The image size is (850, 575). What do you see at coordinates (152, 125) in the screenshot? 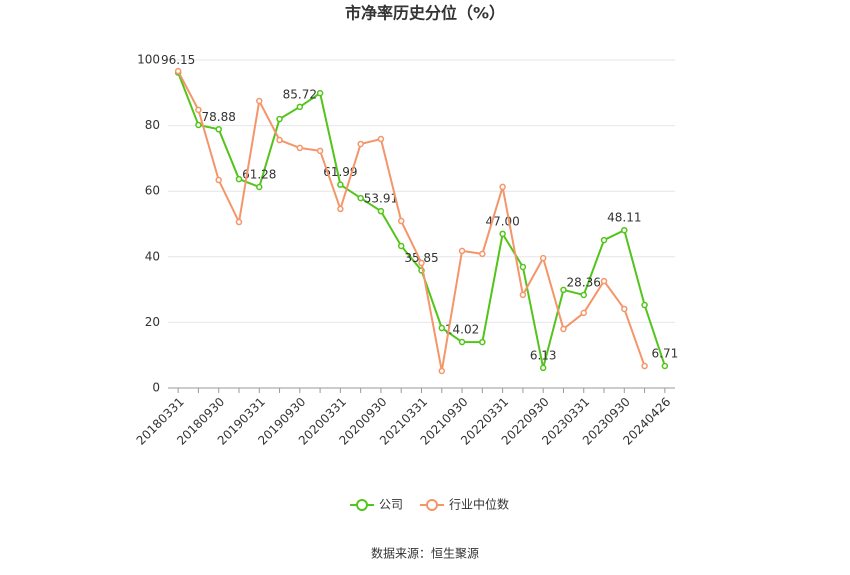
I see `y-tick-label: 80` at bounding box center [152, 125].